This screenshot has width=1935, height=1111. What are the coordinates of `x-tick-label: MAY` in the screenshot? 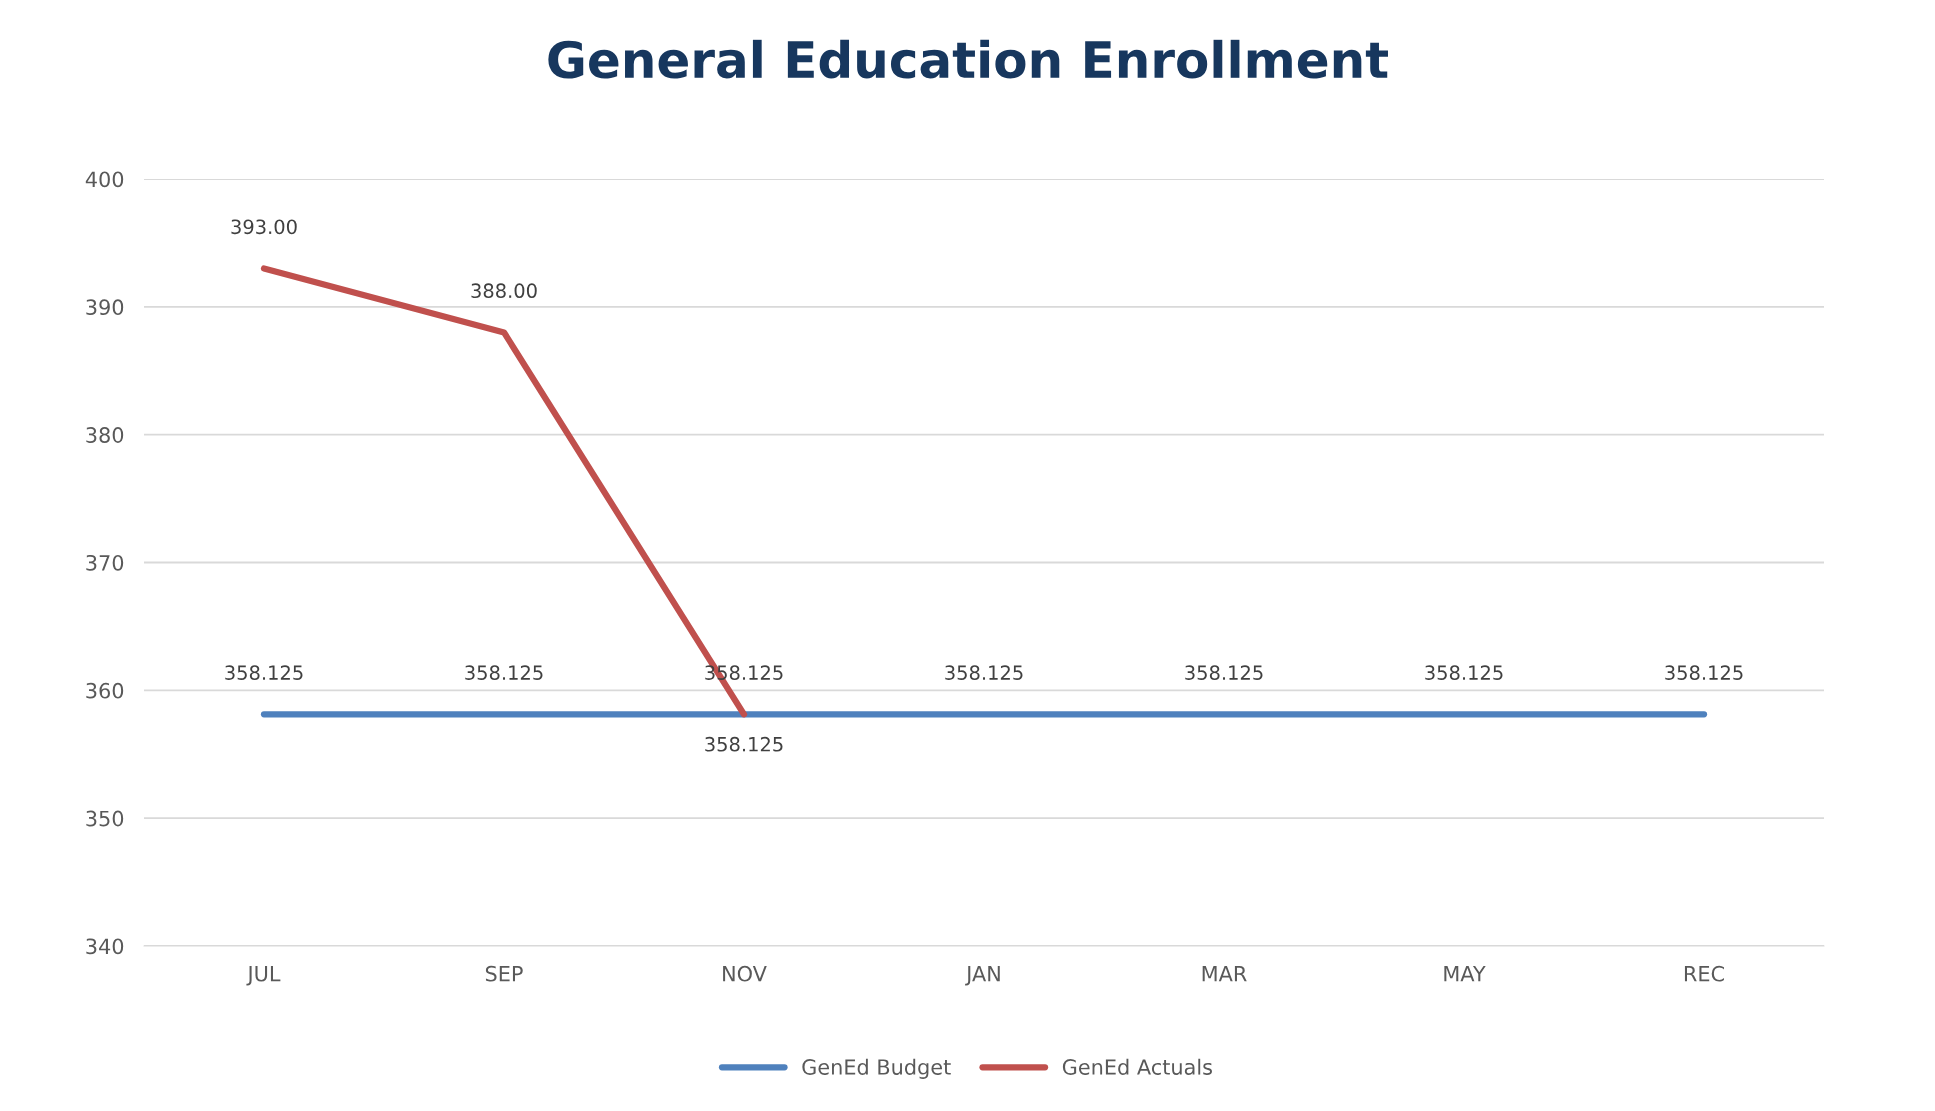 It's located at (1465, 974).